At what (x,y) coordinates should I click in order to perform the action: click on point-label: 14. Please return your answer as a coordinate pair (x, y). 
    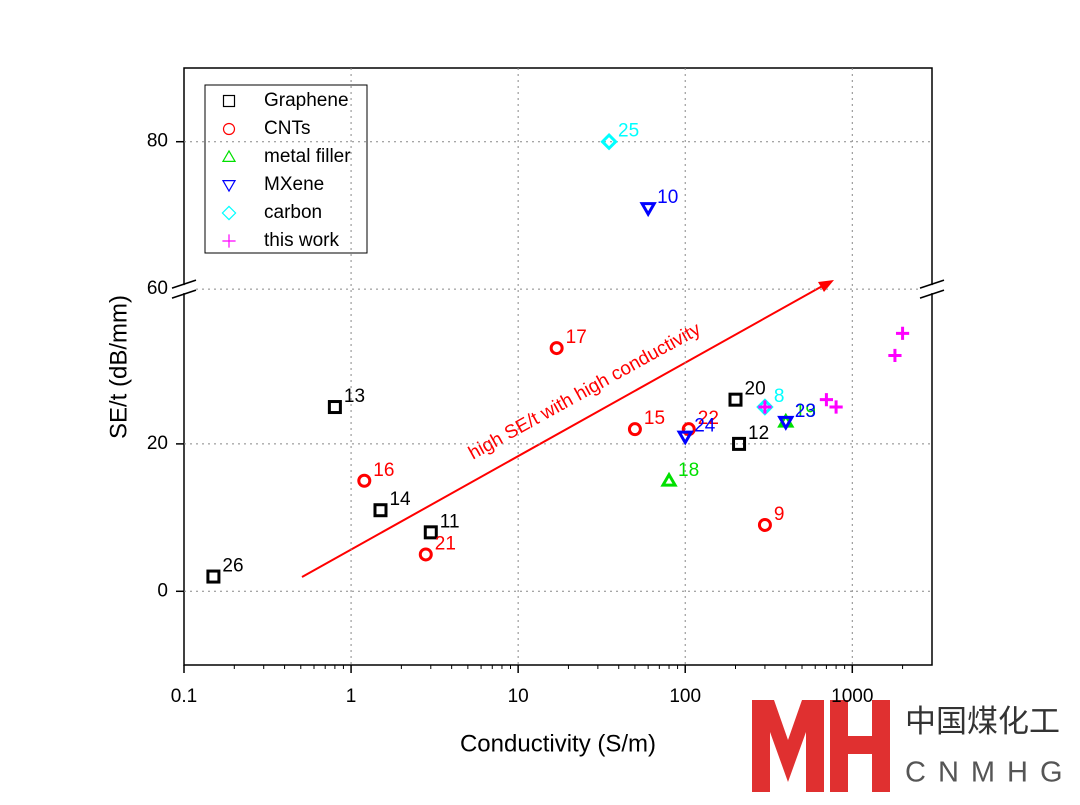
    Looking at the image, I should click on (400, 499).